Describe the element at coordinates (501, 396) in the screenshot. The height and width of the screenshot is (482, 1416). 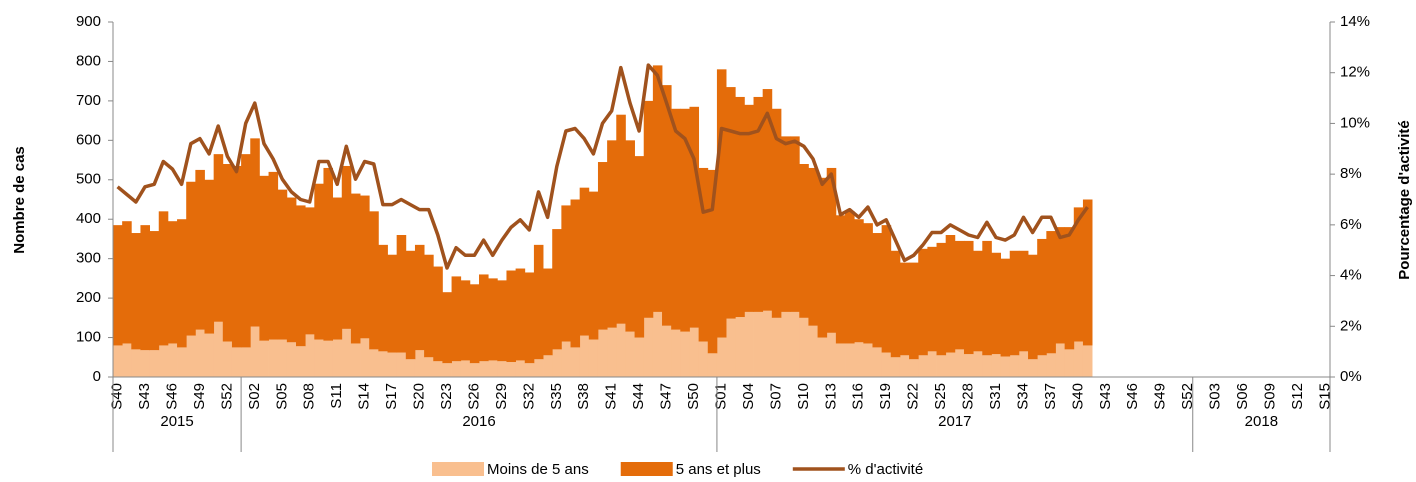
I see `x-tick-label: S29` at that location.